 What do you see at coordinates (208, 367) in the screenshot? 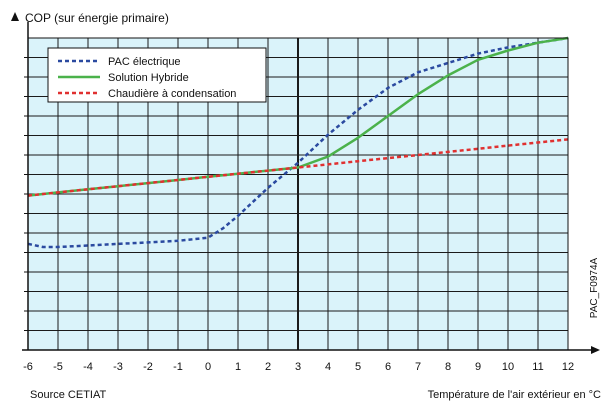
I see `x-tick-label: 0` at bounding box center [208, 367].